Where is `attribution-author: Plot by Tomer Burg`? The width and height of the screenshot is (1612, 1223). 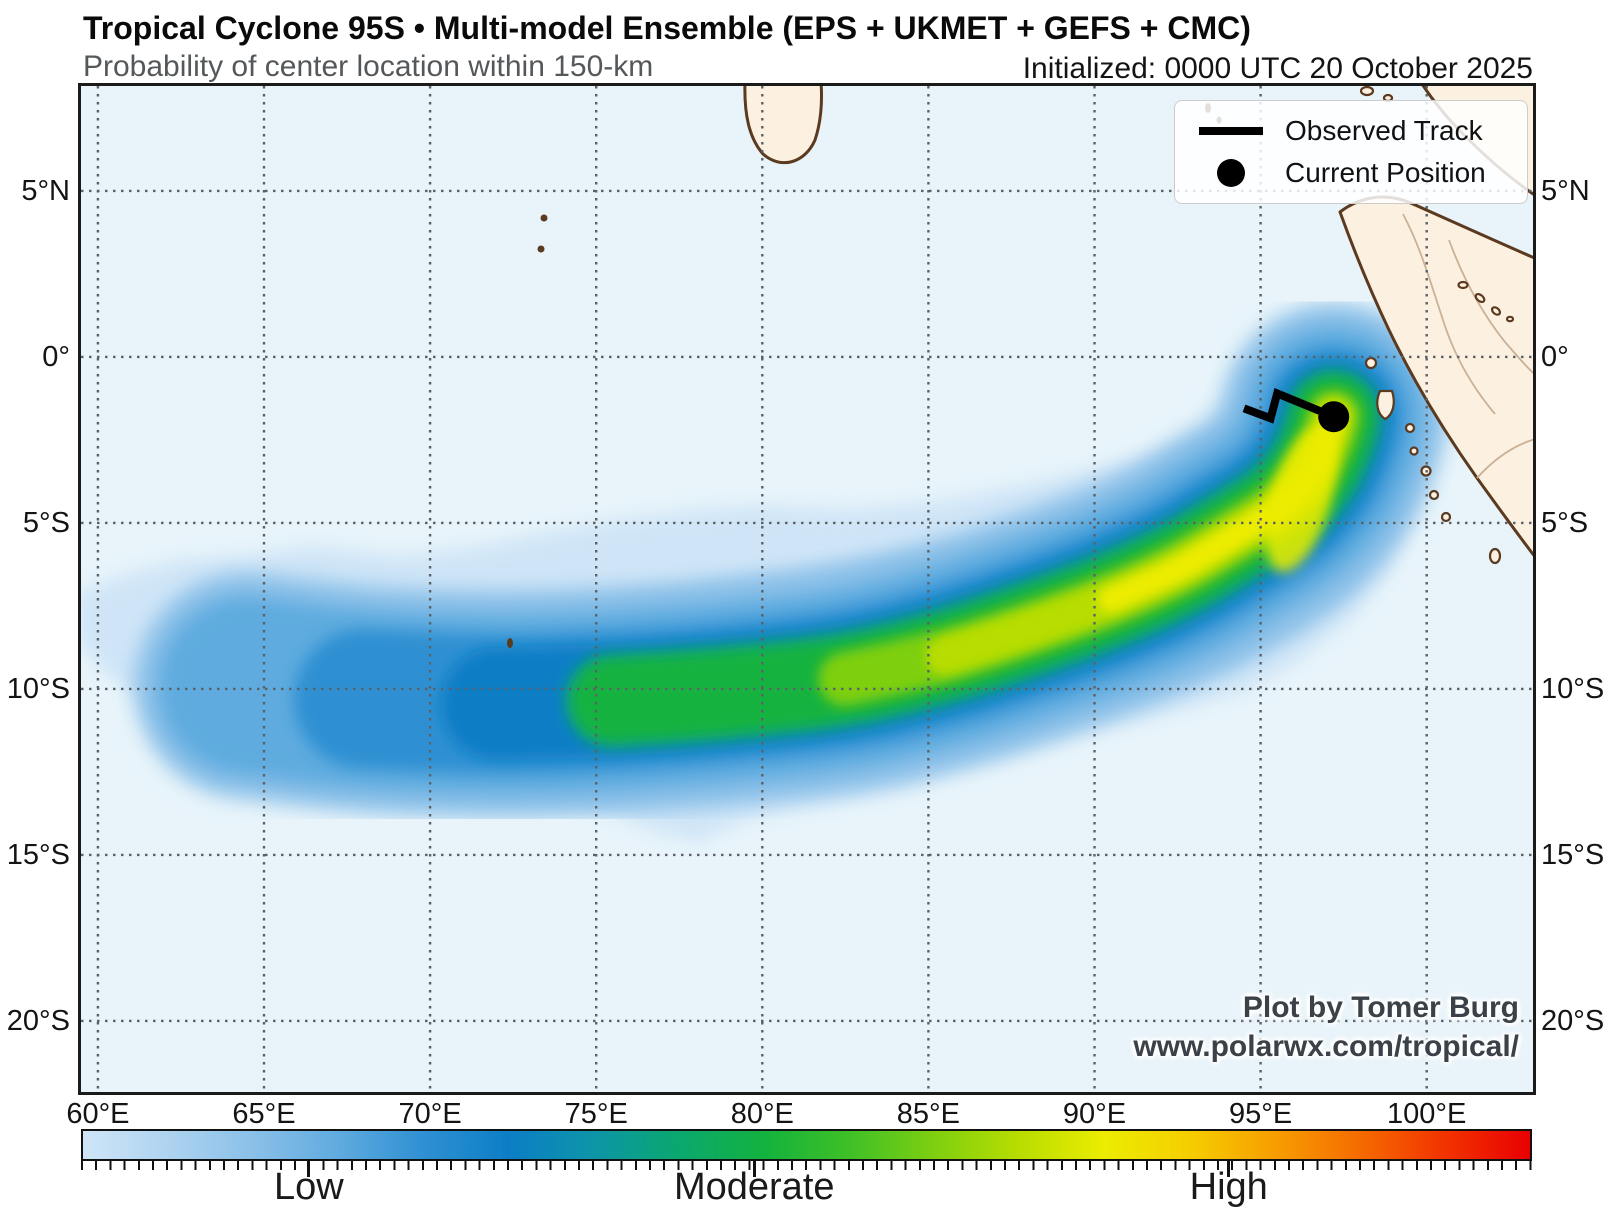
attribution-author: Plot by Tomer Burg is located at coordinates (1380, 1007).